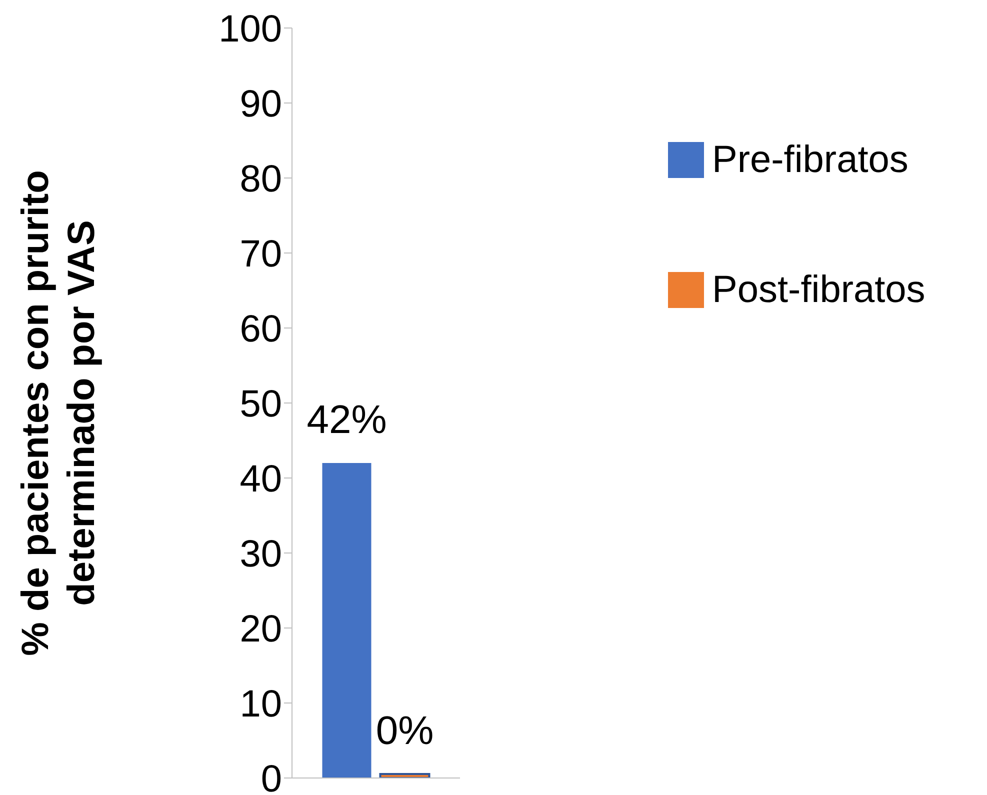 This screenshot has width=987, height=795. Describe the element at coordinates (819, 290) in the screenshot. I see `legend-label: Post-fibratos` at that location.